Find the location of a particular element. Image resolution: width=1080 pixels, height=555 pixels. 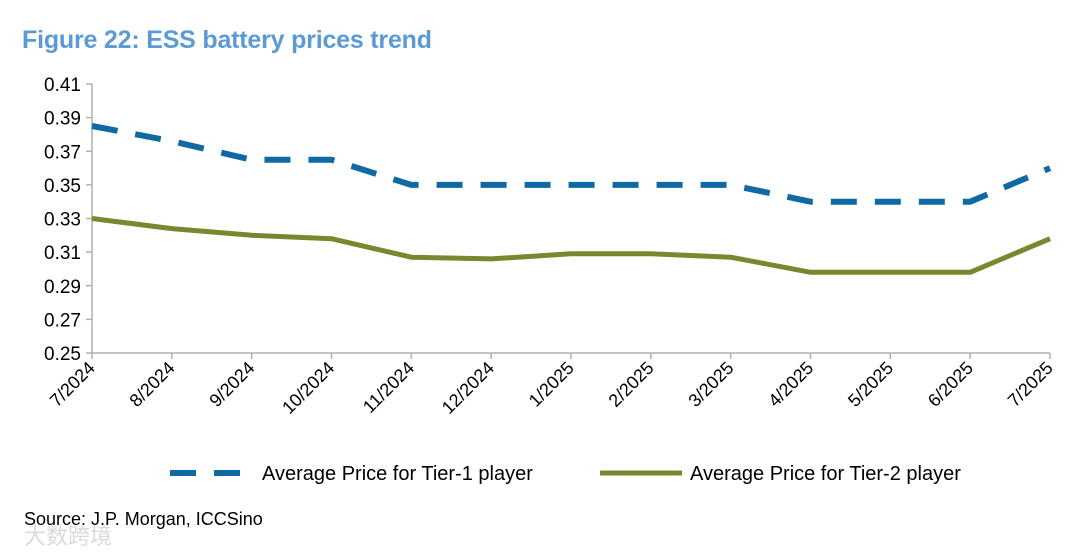

x-tick-label: 7/2024 is located at coordinates (72, 384).